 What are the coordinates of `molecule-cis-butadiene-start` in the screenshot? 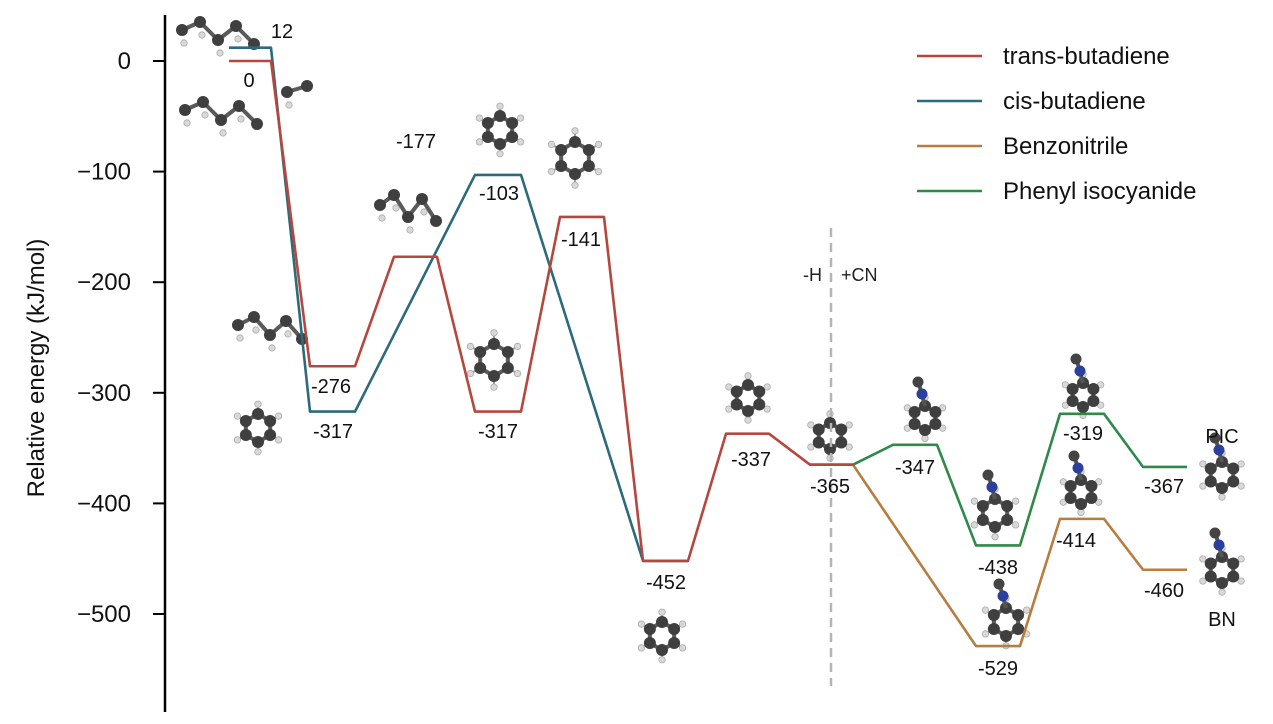 It's located at (218, 36).